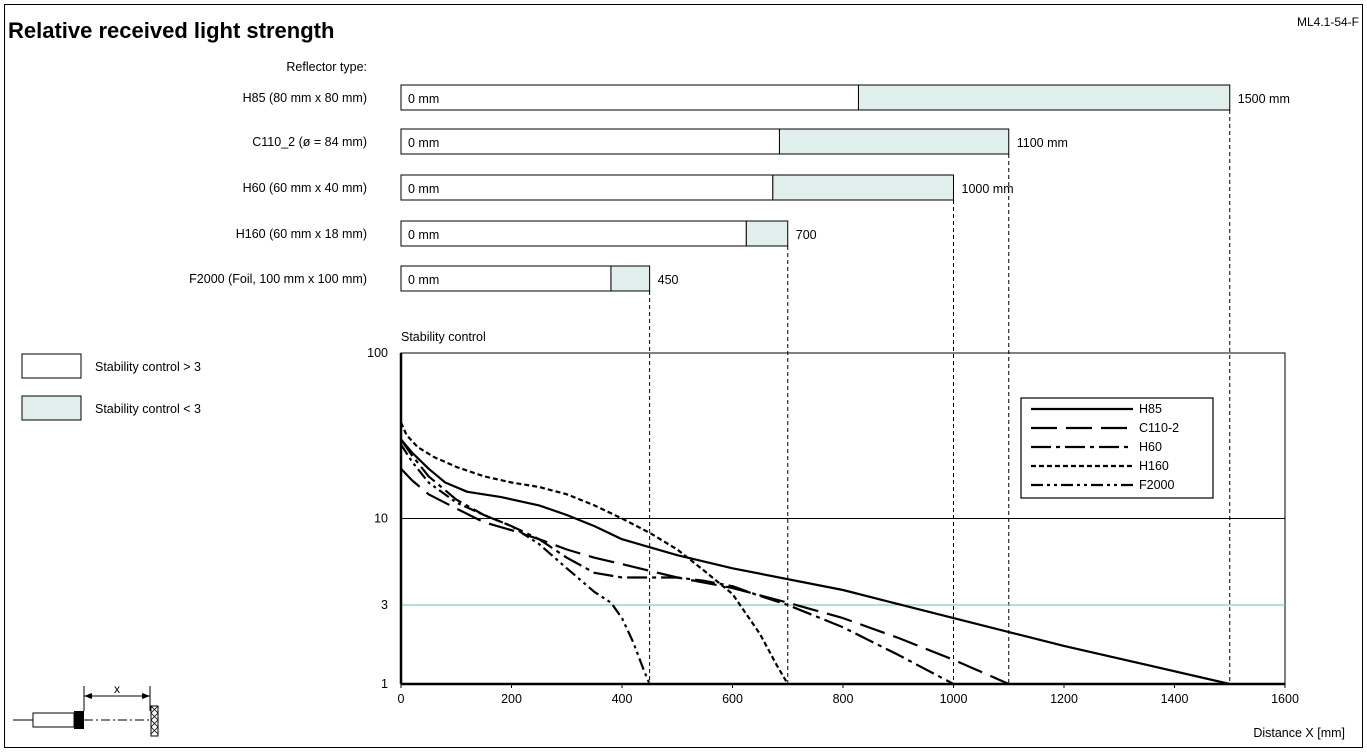 The height and width of the screenshot is (752, 1367). I want to click on legend-series-name: H160, so click(1154, 466).